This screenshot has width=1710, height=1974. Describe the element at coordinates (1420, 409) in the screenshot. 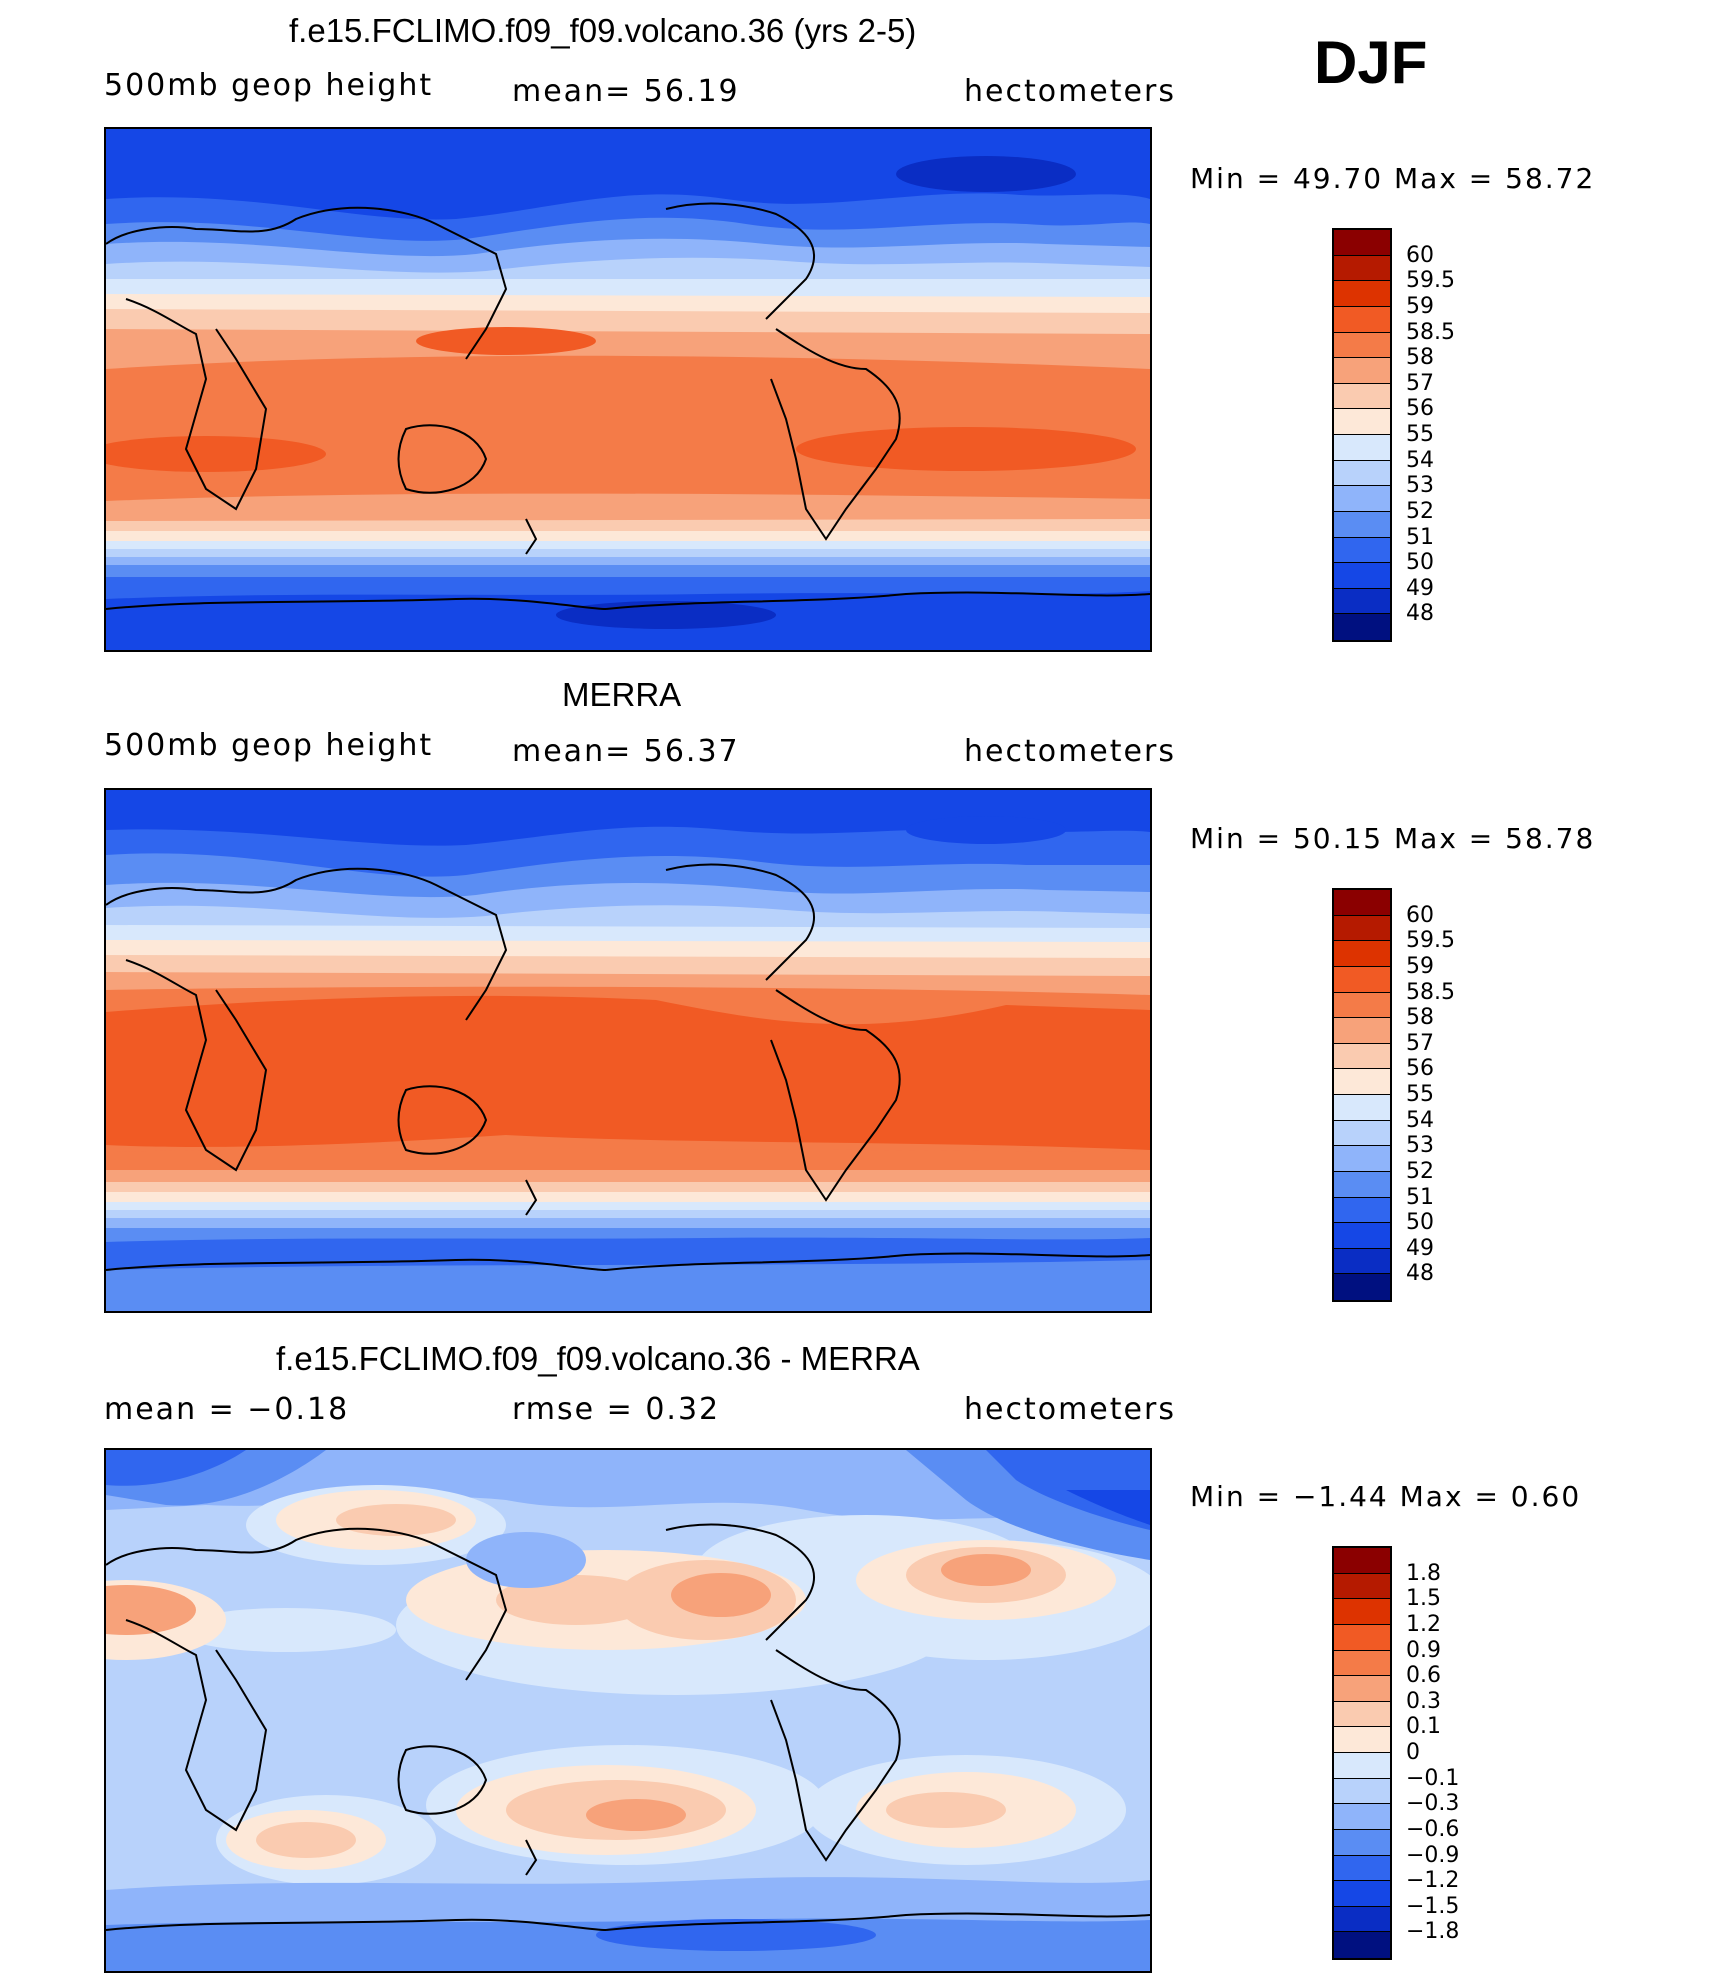

I see `colorbar-tick-label: 56` at that location.